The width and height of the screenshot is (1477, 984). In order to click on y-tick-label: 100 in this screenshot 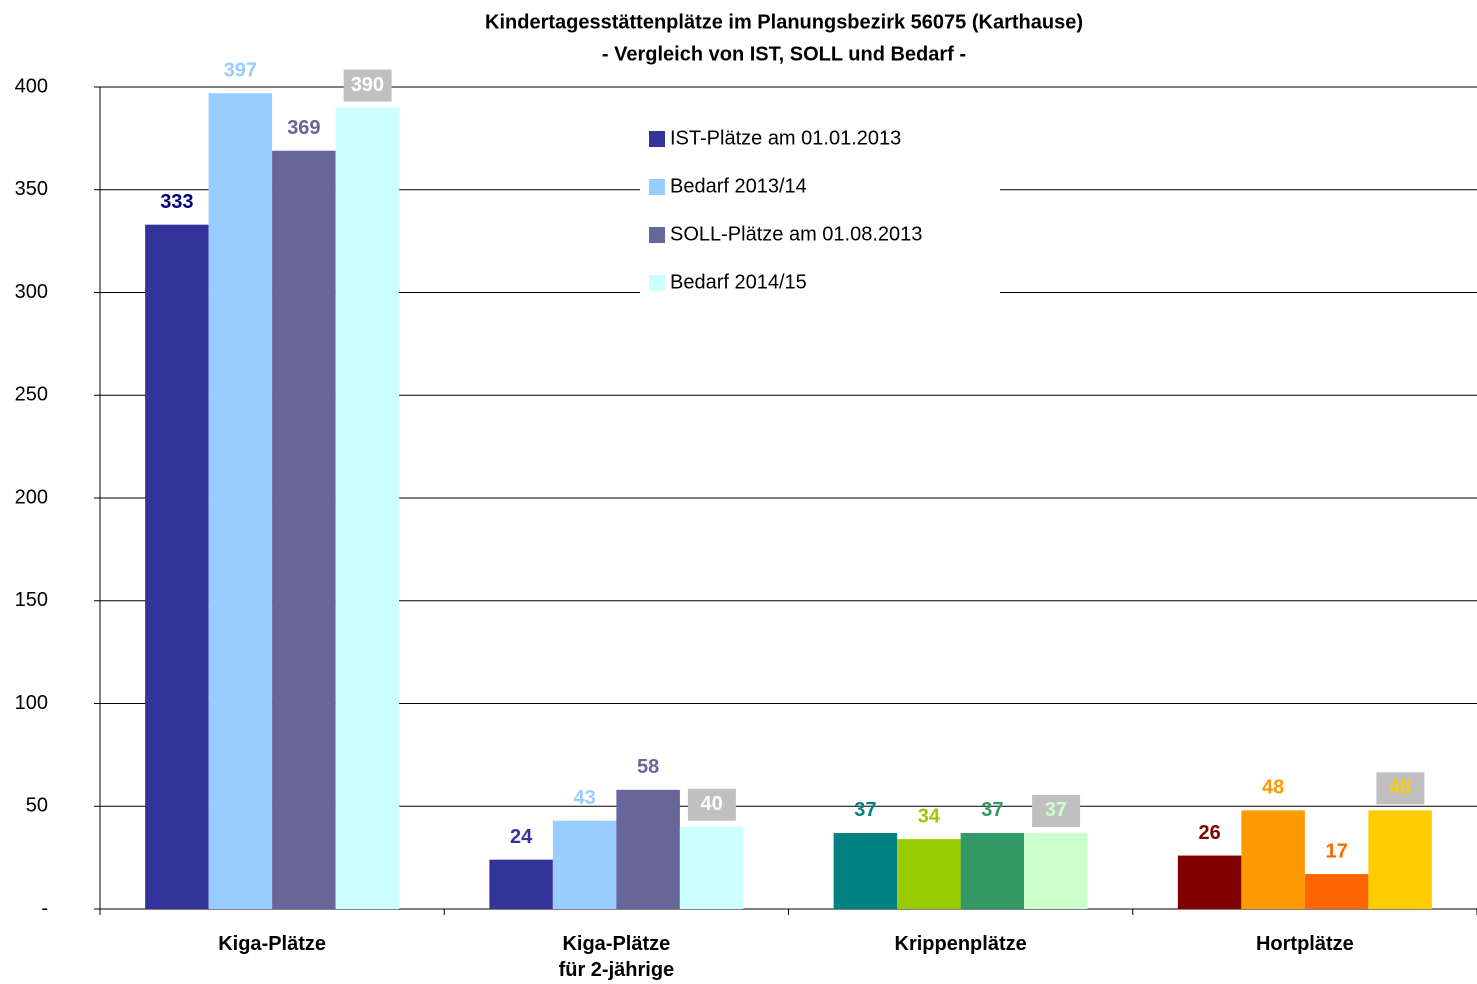, I will do `click(31, 703)`.